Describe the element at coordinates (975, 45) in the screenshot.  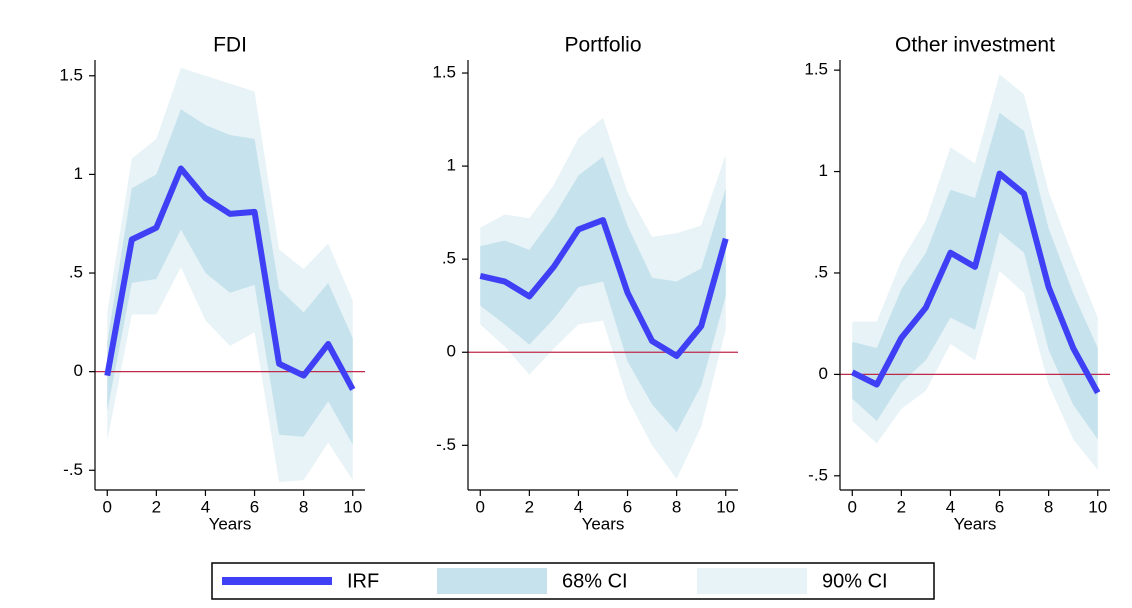
I see `panel-title: Other investment` at that location.